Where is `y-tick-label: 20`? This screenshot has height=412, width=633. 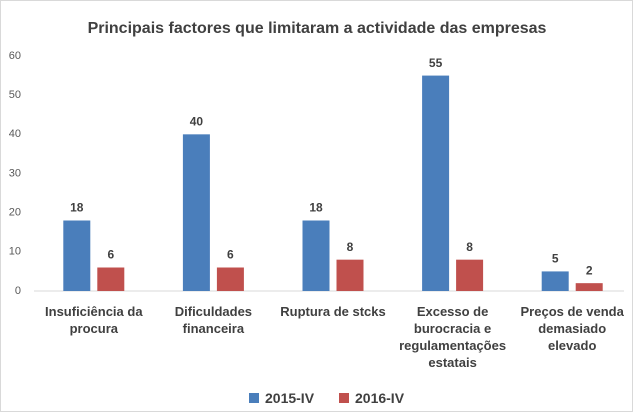
y-tick-label: 20 is located at coordinates (15, 213).